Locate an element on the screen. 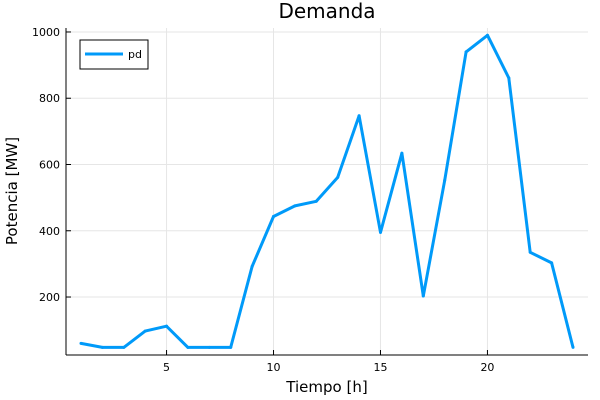 The image size is (600, 400). x-tick-label: 15 is located at coordinates (380, 367).